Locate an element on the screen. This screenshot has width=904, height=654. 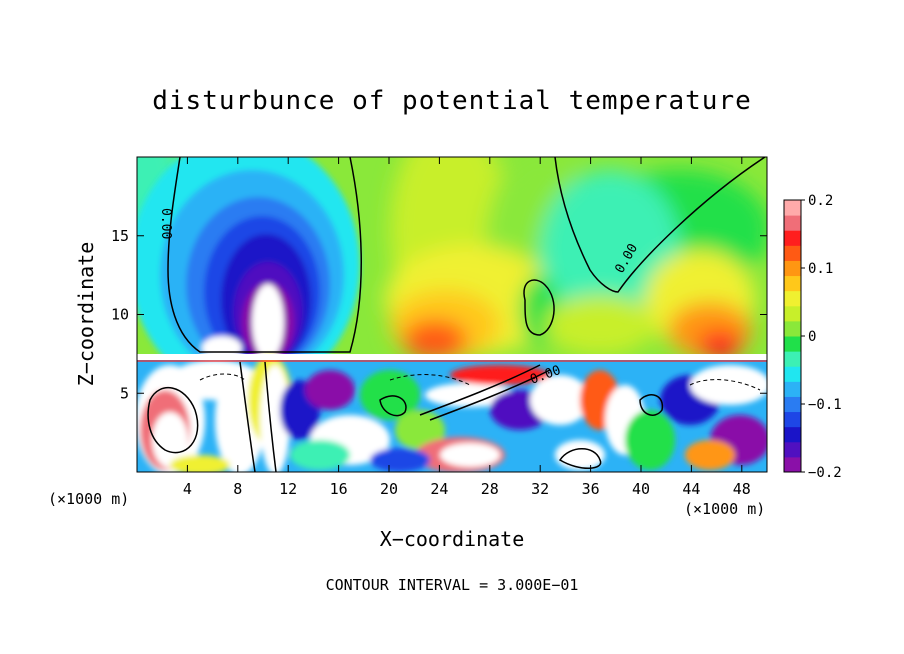
x-tick-label: 32 is located at coordinates (540, 489).